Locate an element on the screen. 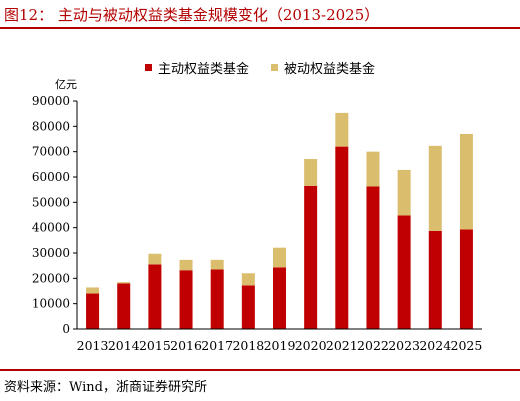  bar-passive-2013 is located at coordinates (93, 290).